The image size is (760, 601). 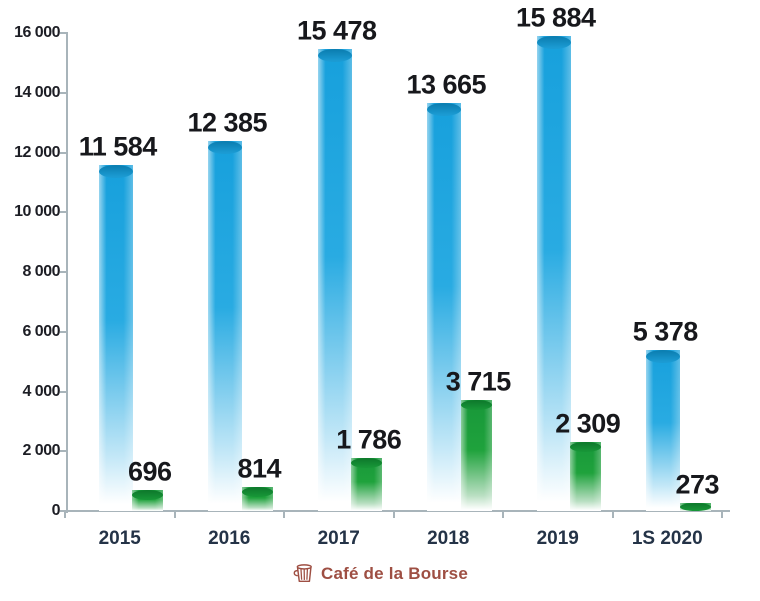 I want to click on bar-value-label: 5 378, so click(x=665, y=331).